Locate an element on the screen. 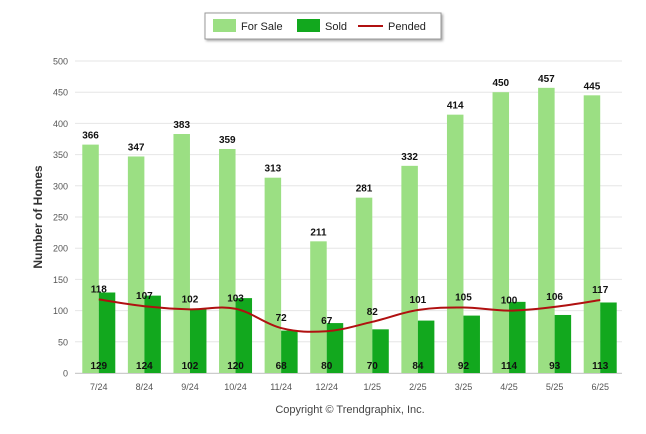 This screenshot has height=434, width=646. x-tick-label: 10/24 is located at coordinates (235, 387).